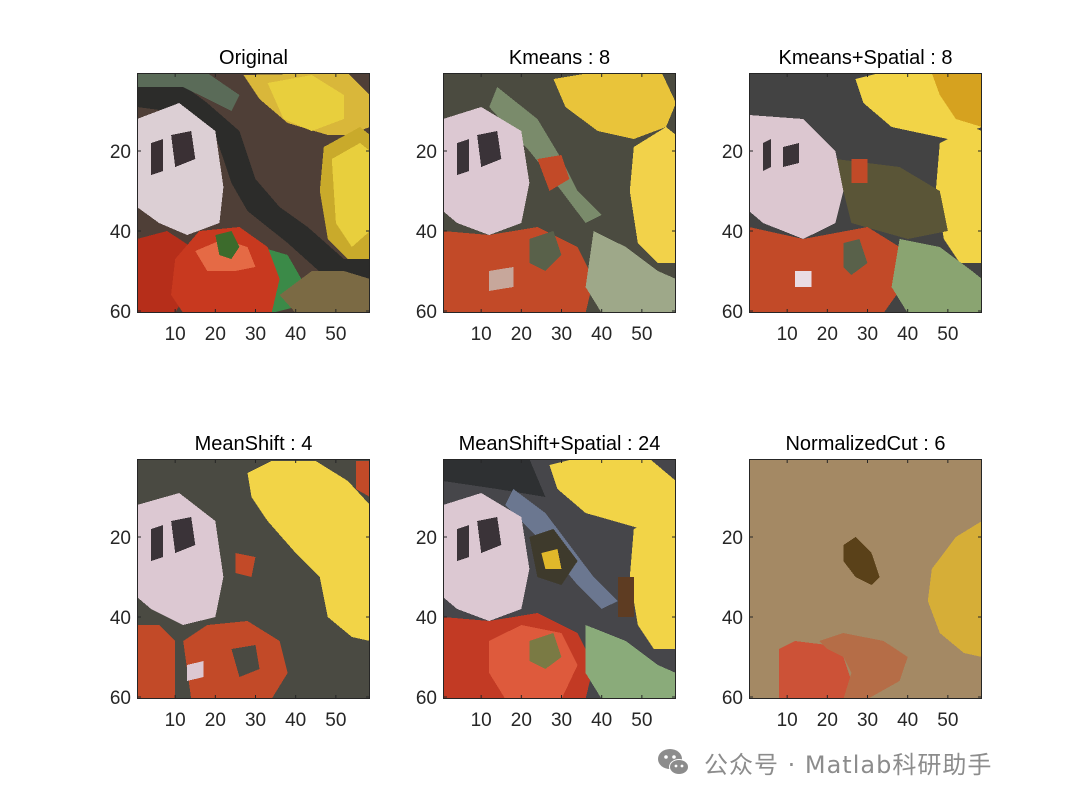  I want to click on subplot-title: Kmeans : 8, so click(559, 58).